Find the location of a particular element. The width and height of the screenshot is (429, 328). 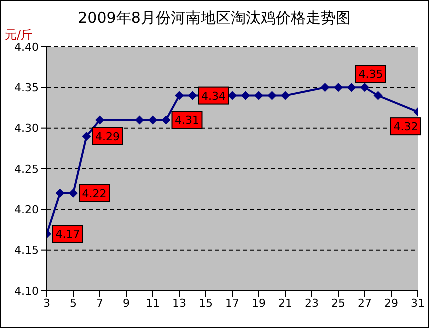

x-tick-label: 5 is located at coordinates (73, 303).